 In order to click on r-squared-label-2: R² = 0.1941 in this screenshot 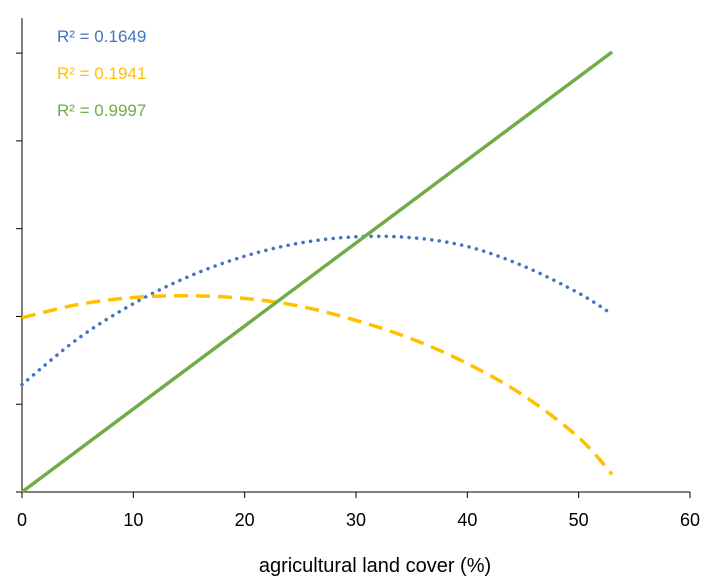, I will do `click(101, 73)`.